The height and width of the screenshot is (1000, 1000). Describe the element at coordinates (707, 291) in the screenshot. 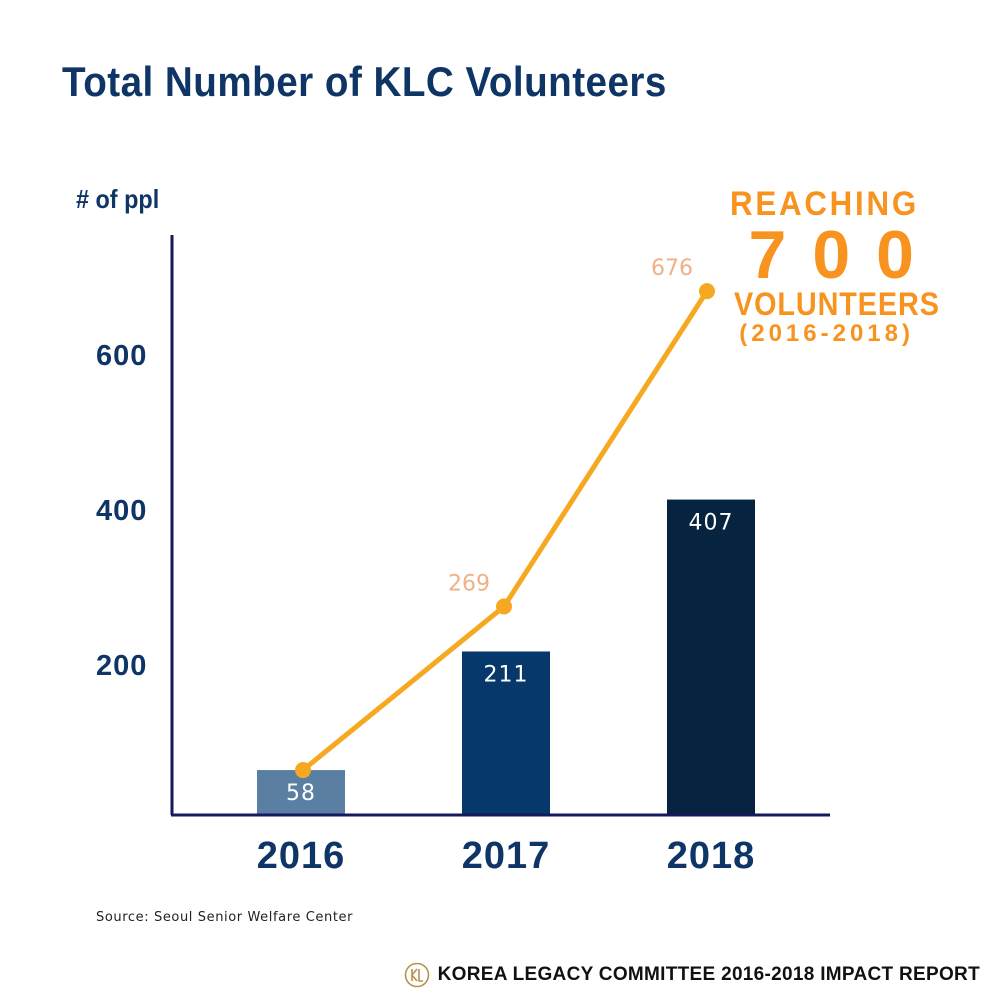

I see `line-point-2018` at that location.